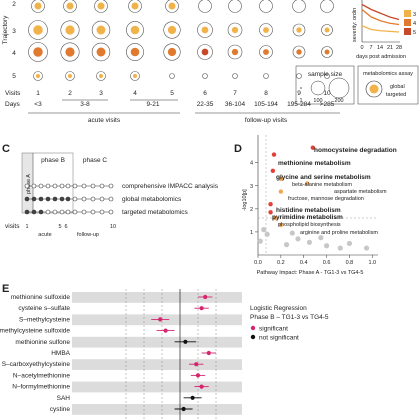 The height and width of the screenshot is (420, 420). Describe the element at coordinates (327, 104) in the screenshot. I see `day-range: >285` at that location.